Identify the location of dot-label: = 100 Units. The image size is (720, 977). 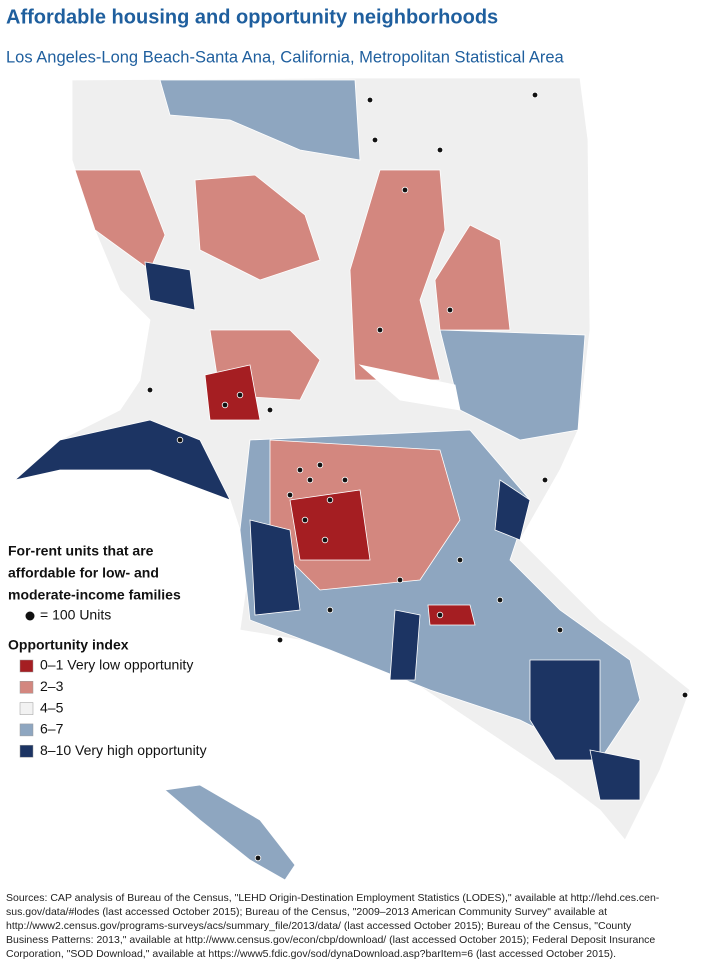
(75, 615).